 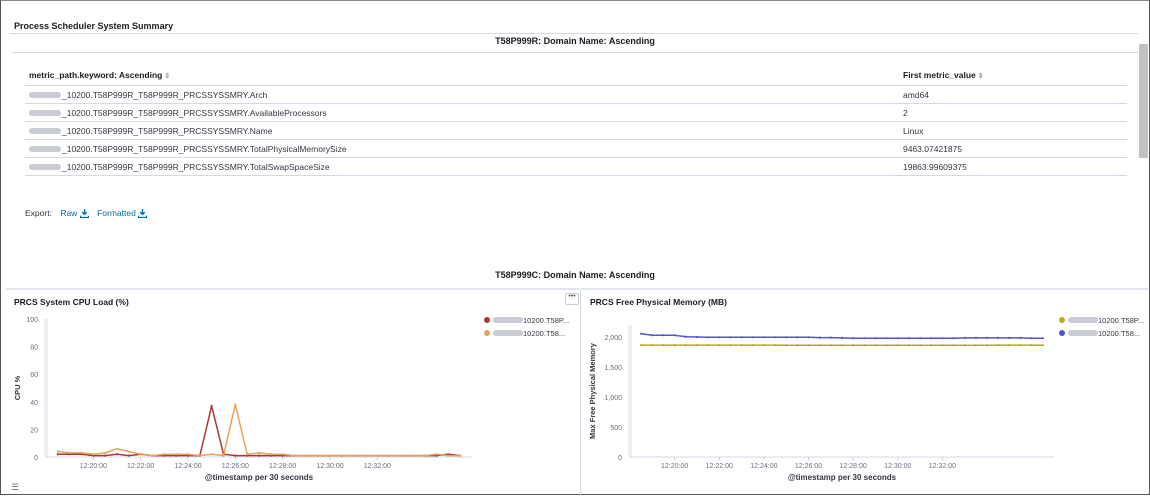 I want to click on y-tick-label: 20, so click(x=34, y=430).